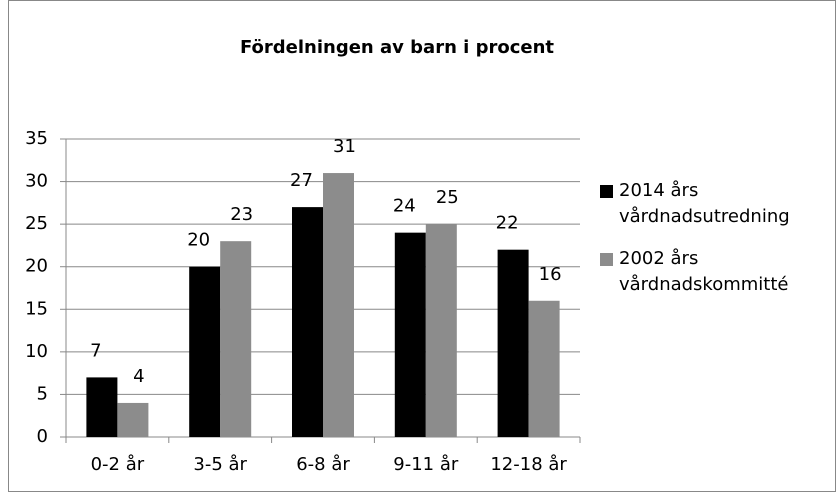 The image size is (837, 492). Describe the element at coordinates (704, 203) in the screenshot. I see `legend-label: 2014 års vårdnadsutredning` at that location.